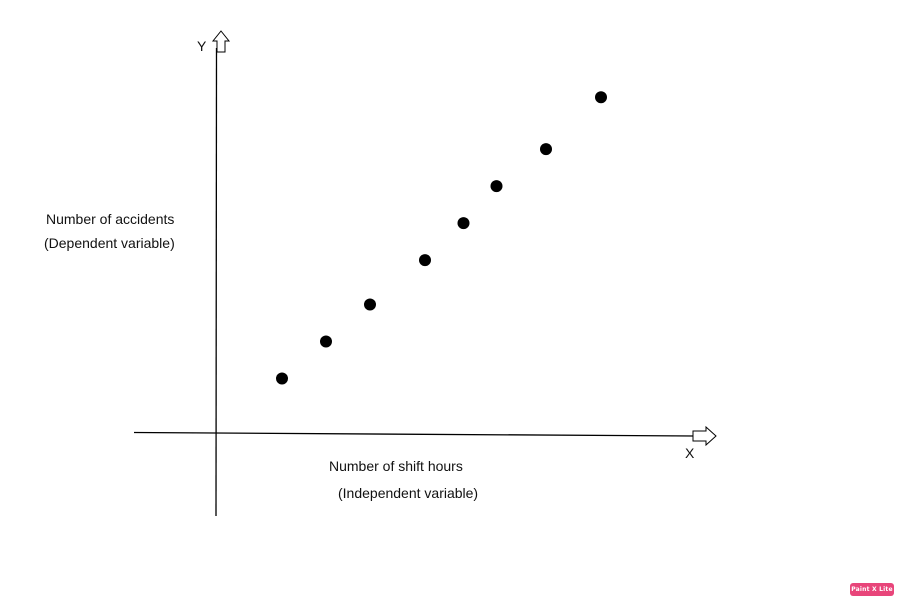 The height and width of the screenshot is (601, 900). I want to click on y-axis-label-line-1: Number of accidents, so click(110, 219).